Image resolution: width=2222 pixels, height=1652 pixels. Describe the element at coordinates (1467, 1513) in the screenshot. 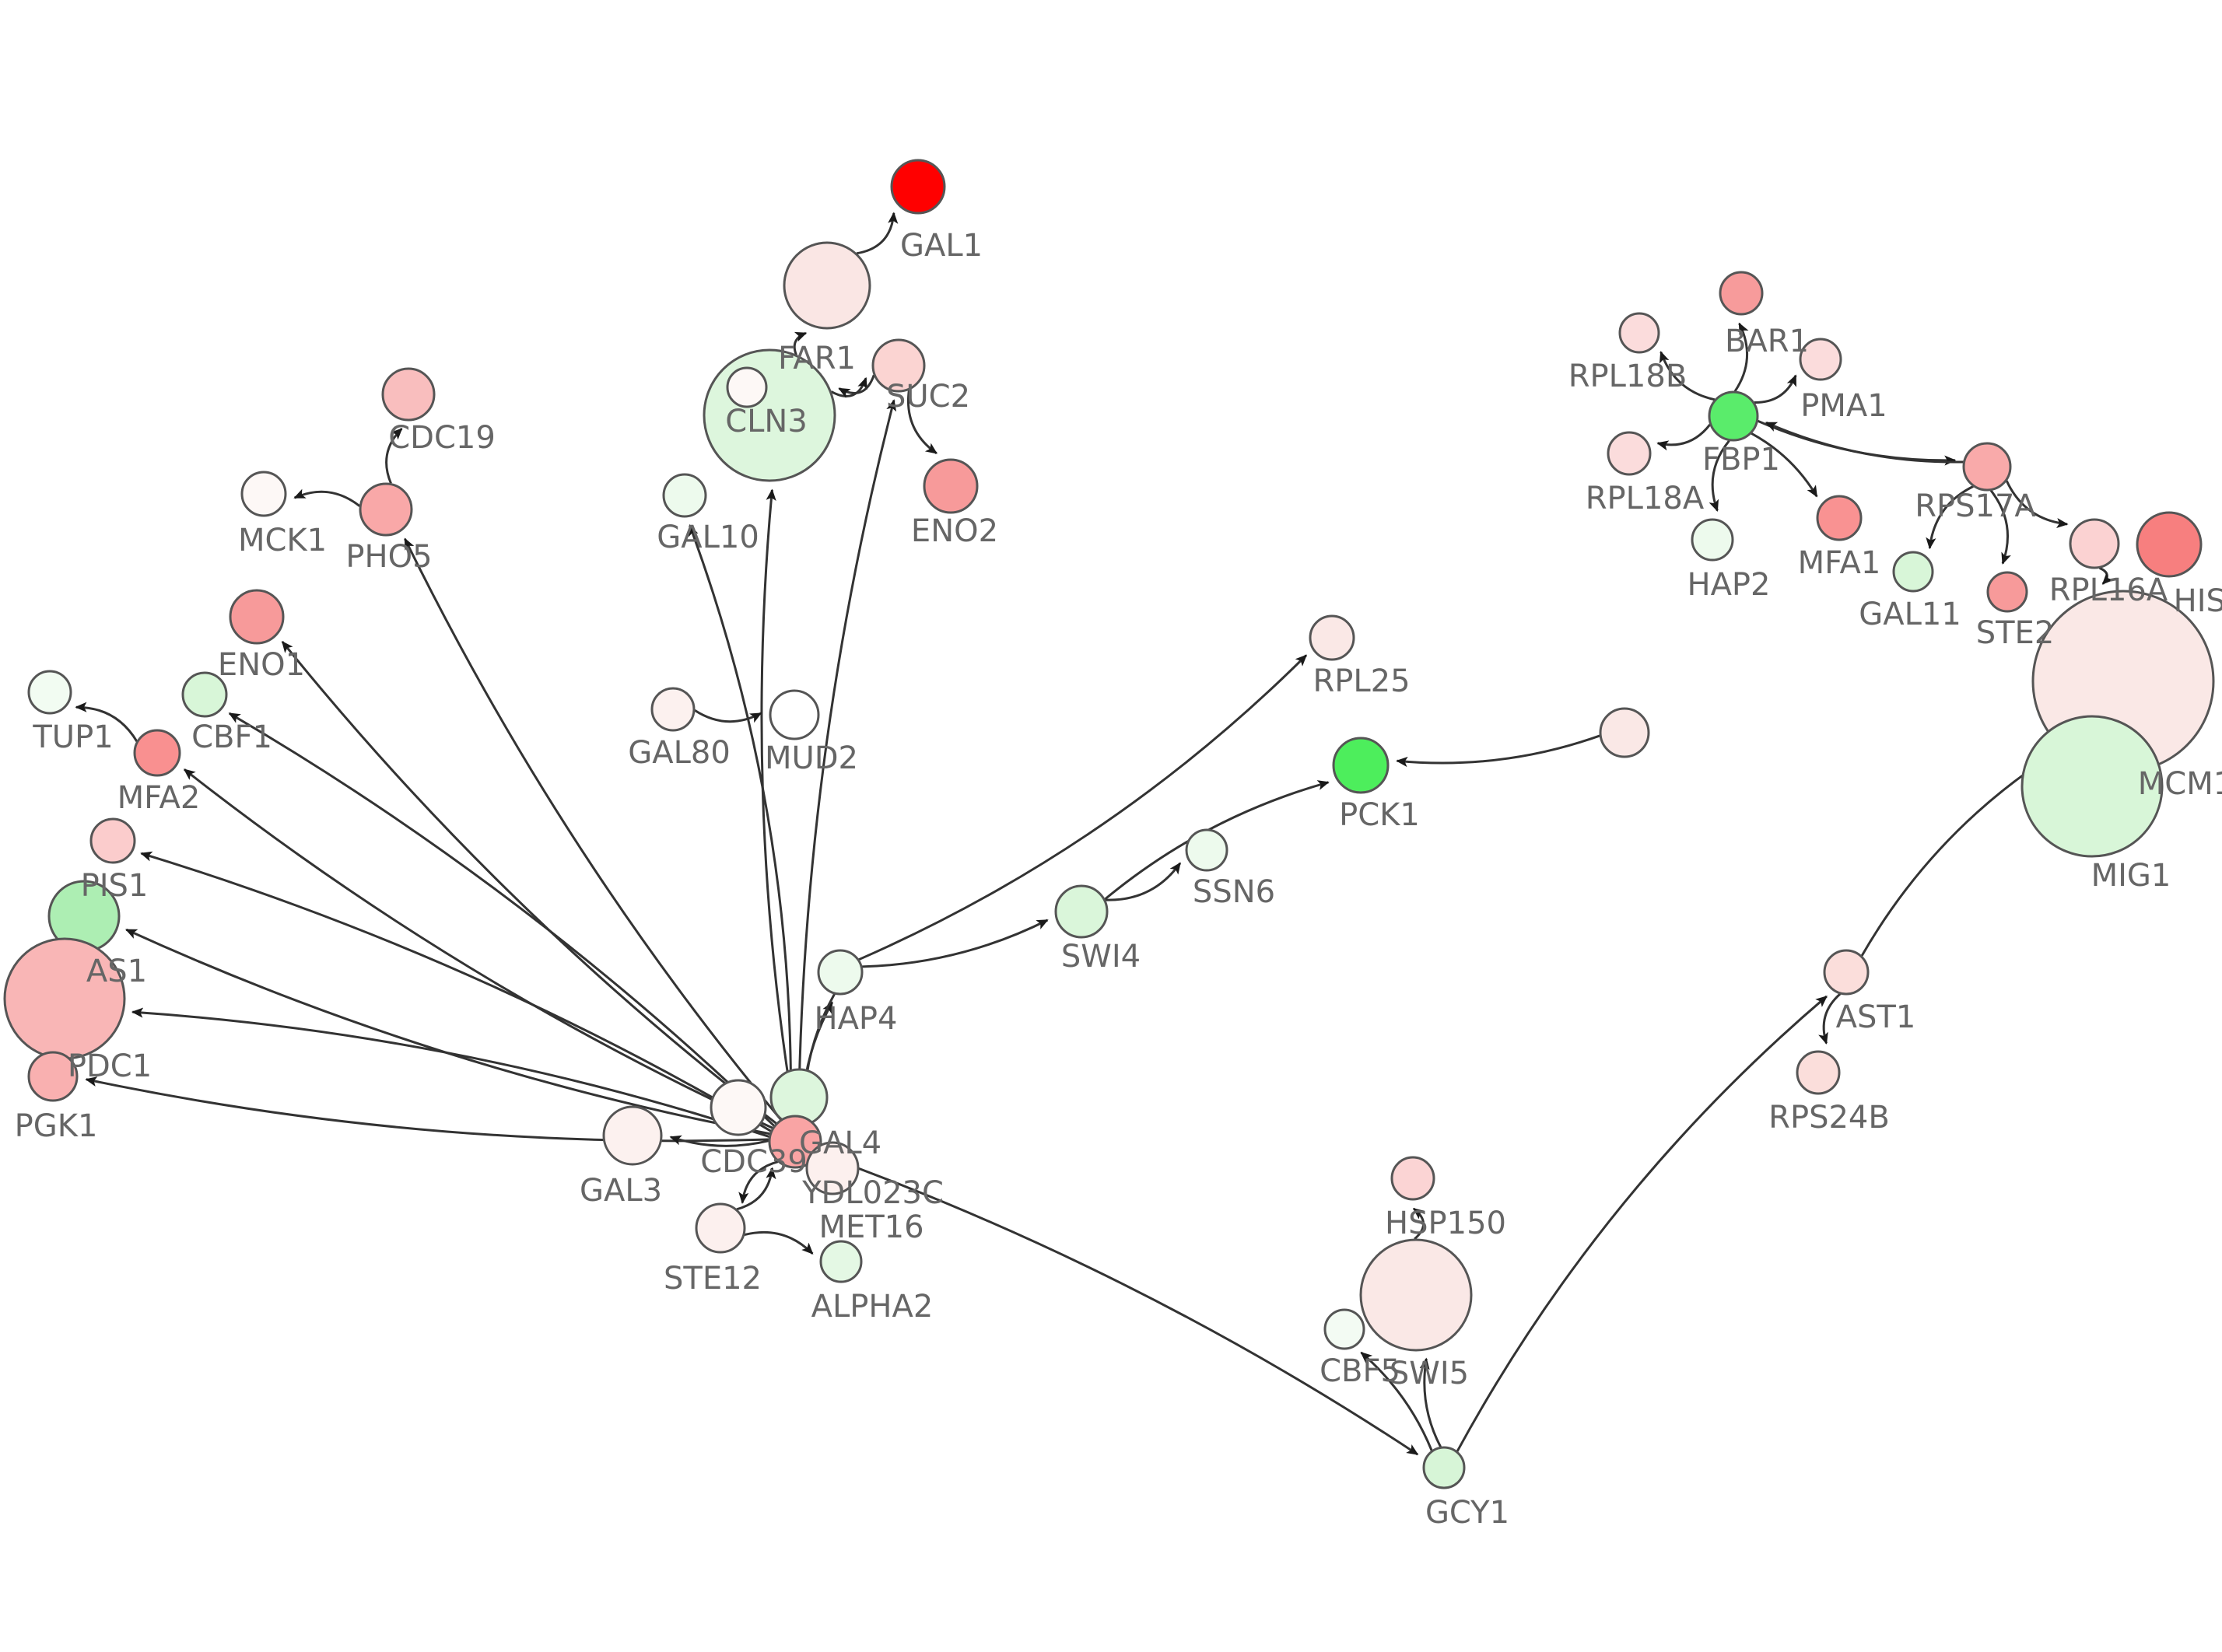

I see `node-label-gcy1: GCY1` at that location.